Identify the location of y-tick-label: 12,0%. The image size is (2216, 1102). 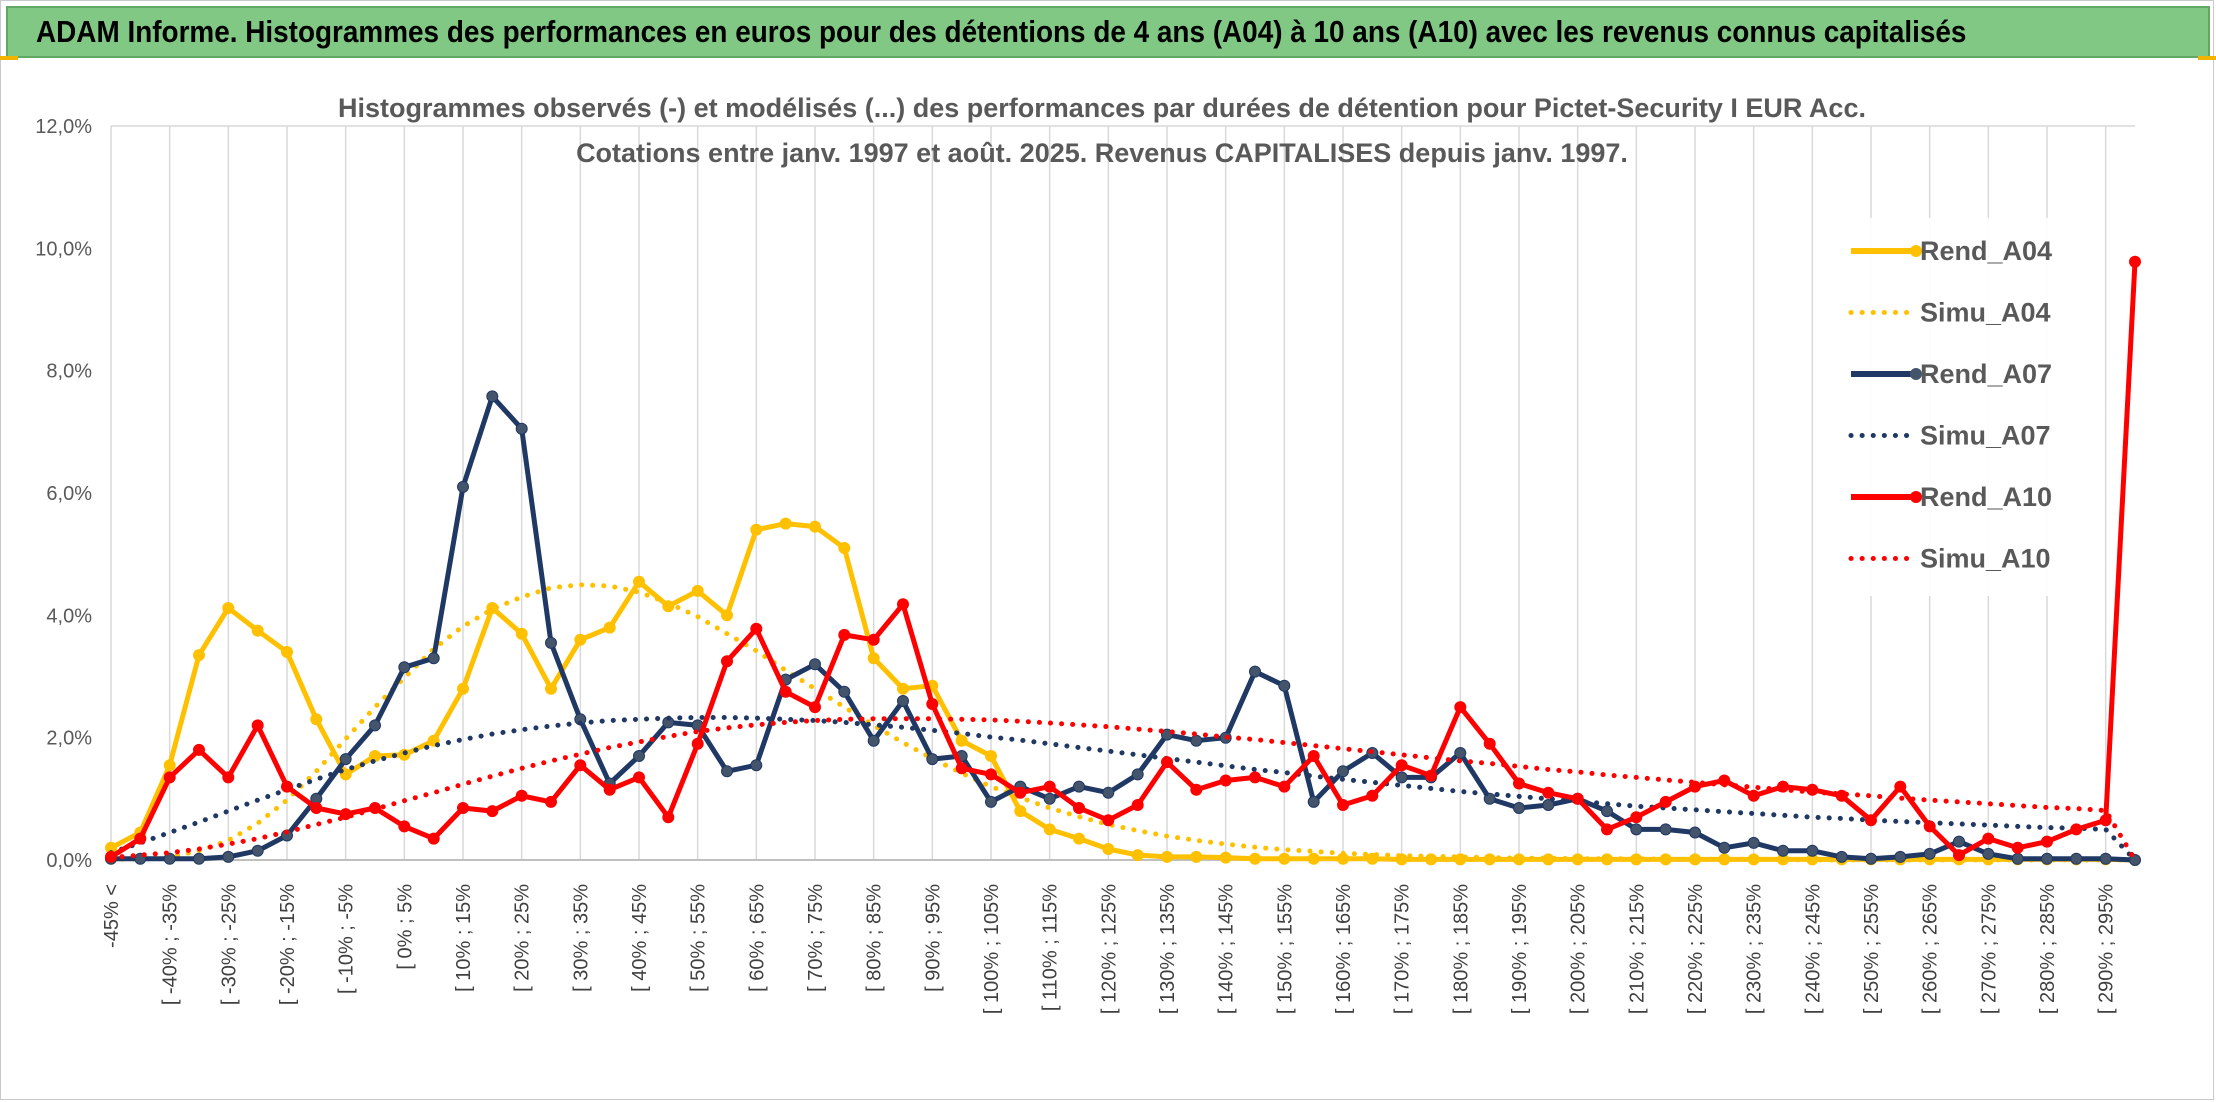
(63, 127).